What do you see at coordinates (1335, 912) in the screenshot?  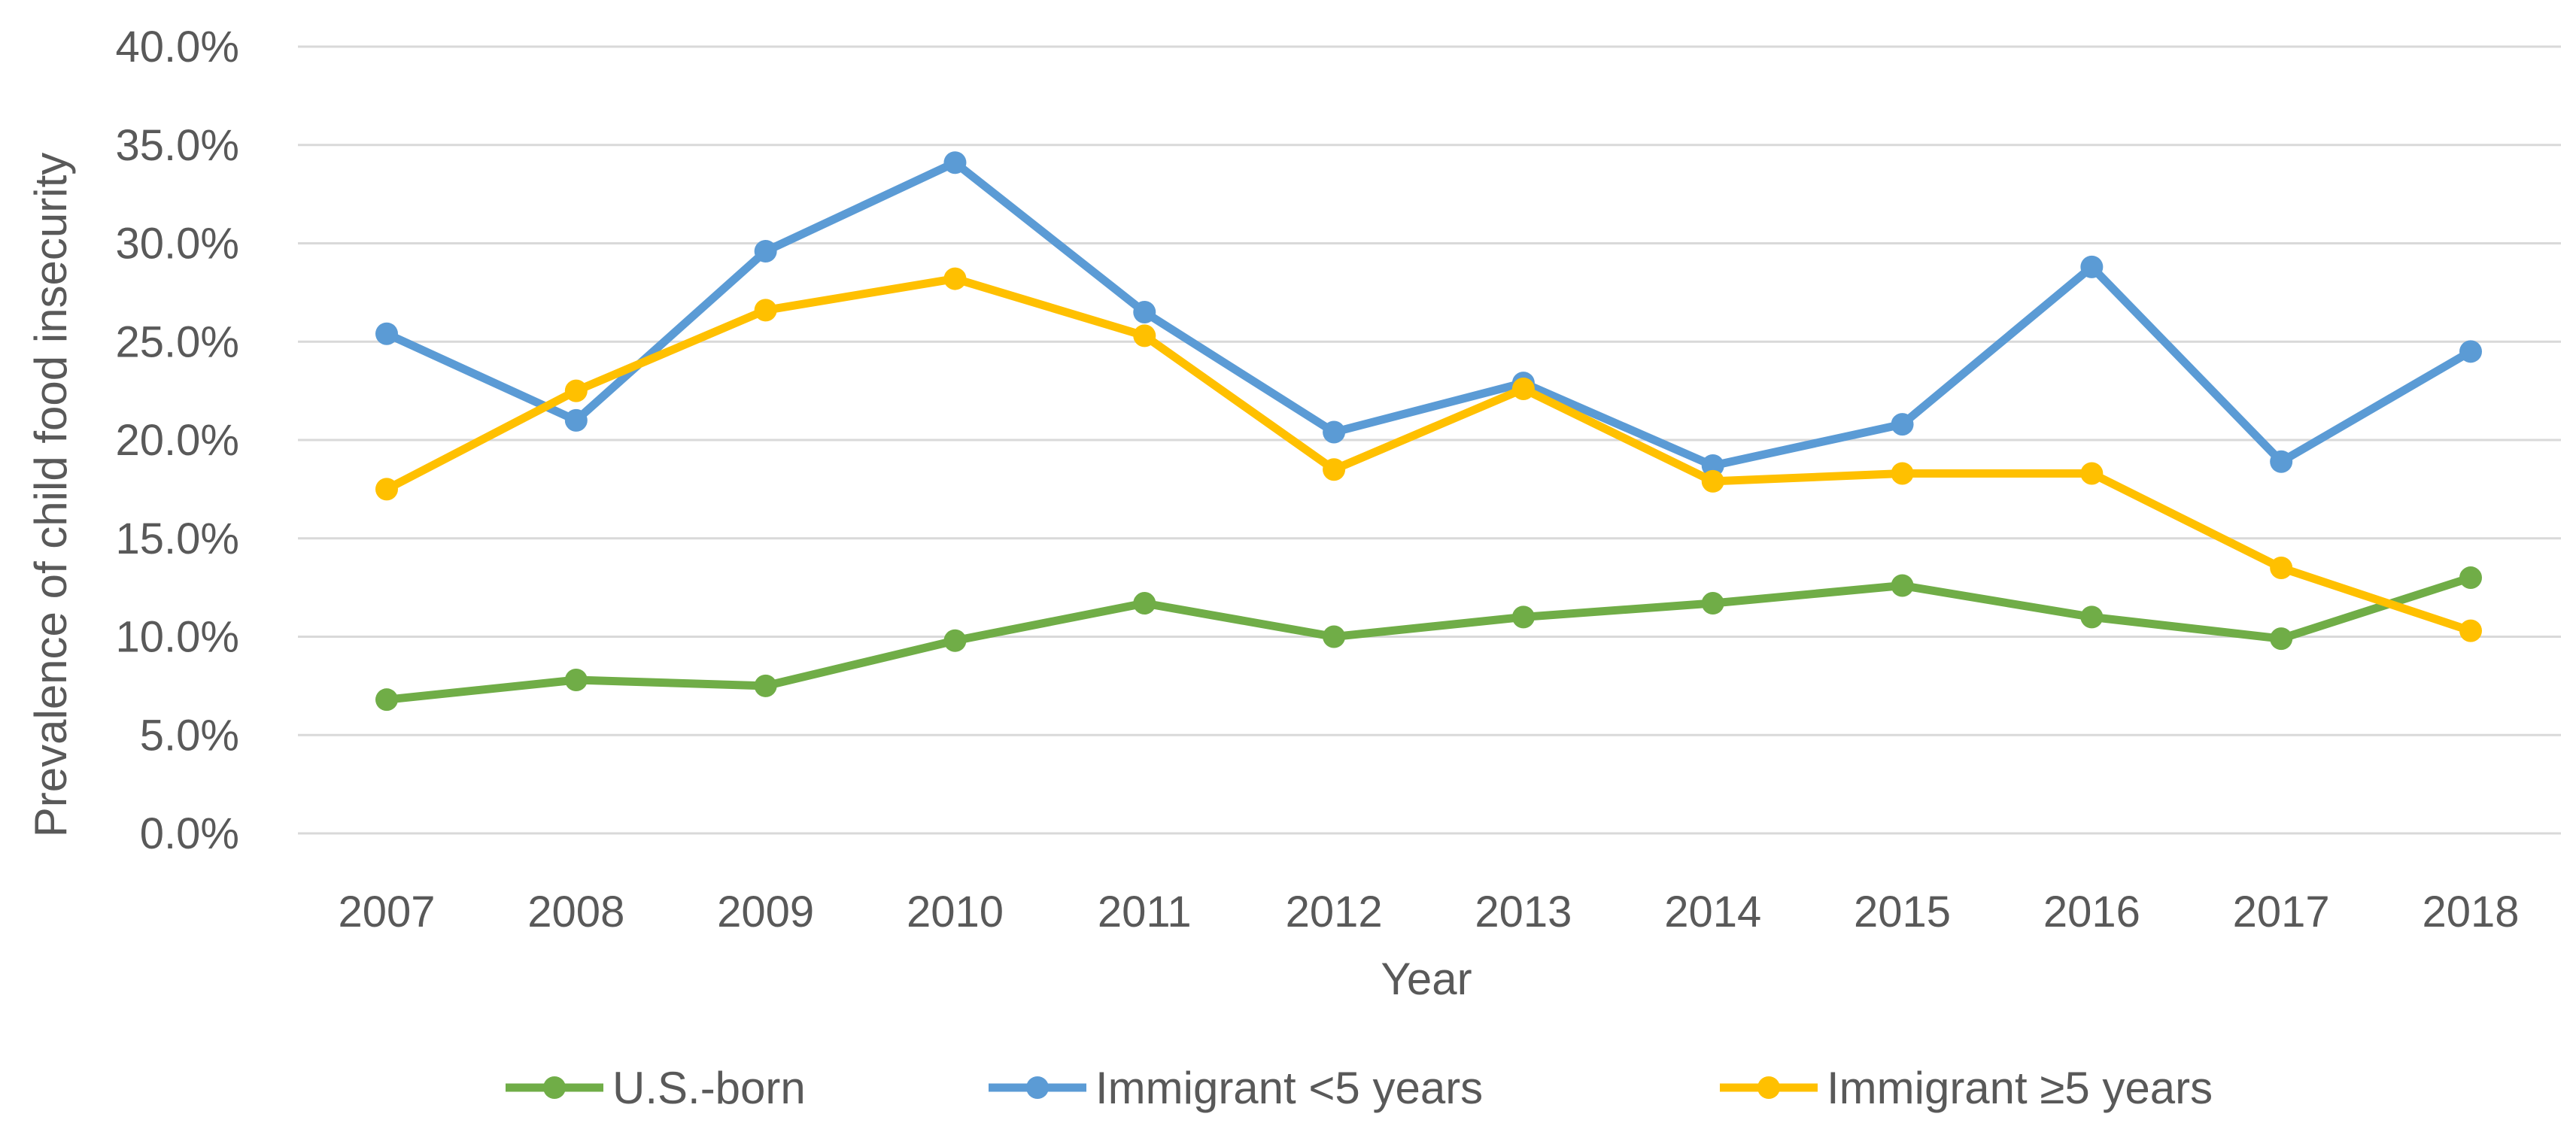 I see `x-tick-label: 2012` at bounding box center [1335, 912].